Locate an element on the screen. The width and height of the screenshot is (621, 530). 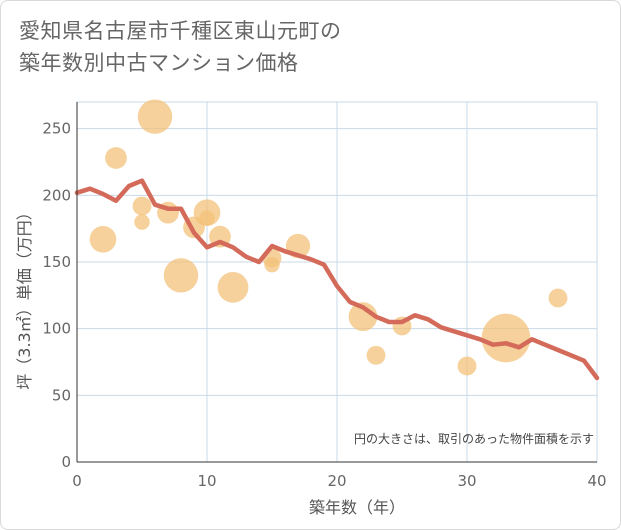
x-tick-label: 0 is located at coordinates (77, 481).